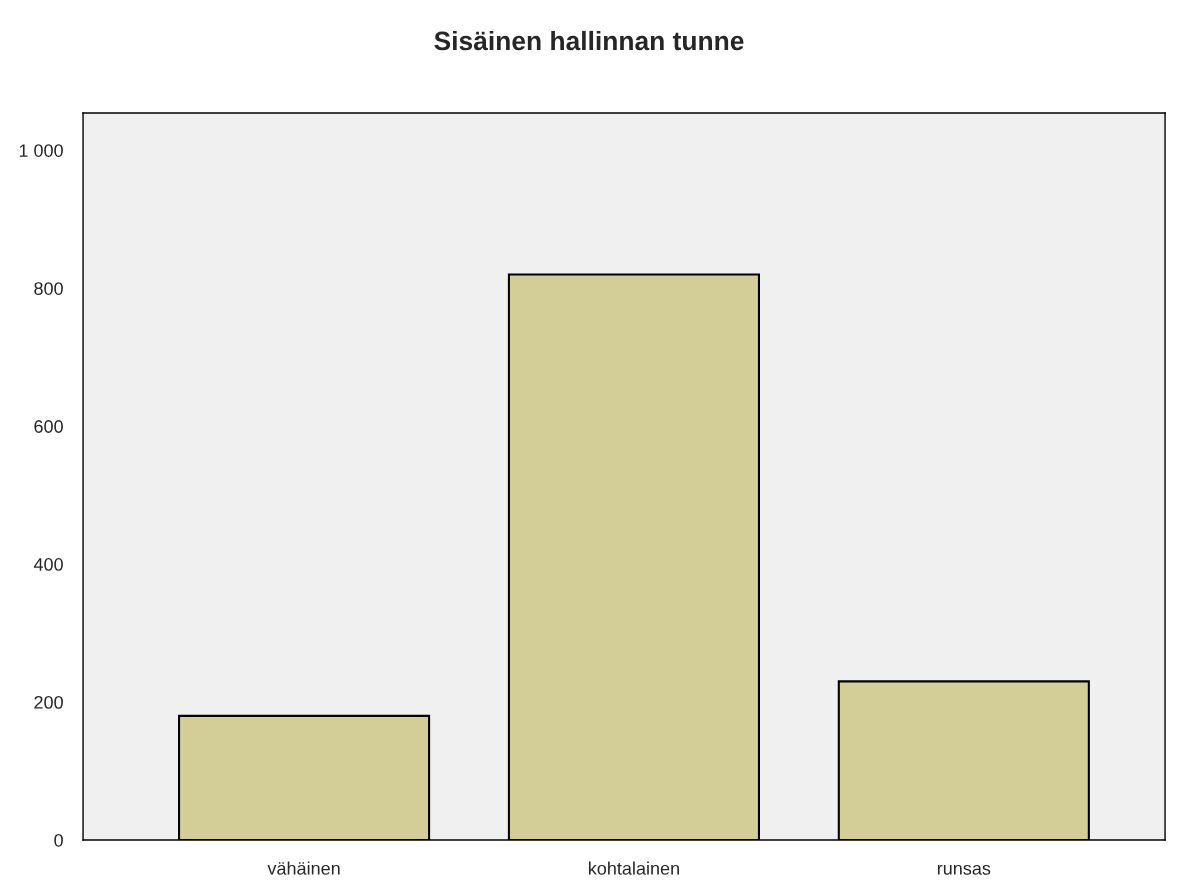 This screenshot has width=1178, height=883. Describe the element at coordinates (303, 868) in the screenshot. I see `x-tick-label: vähäinen` at that location.